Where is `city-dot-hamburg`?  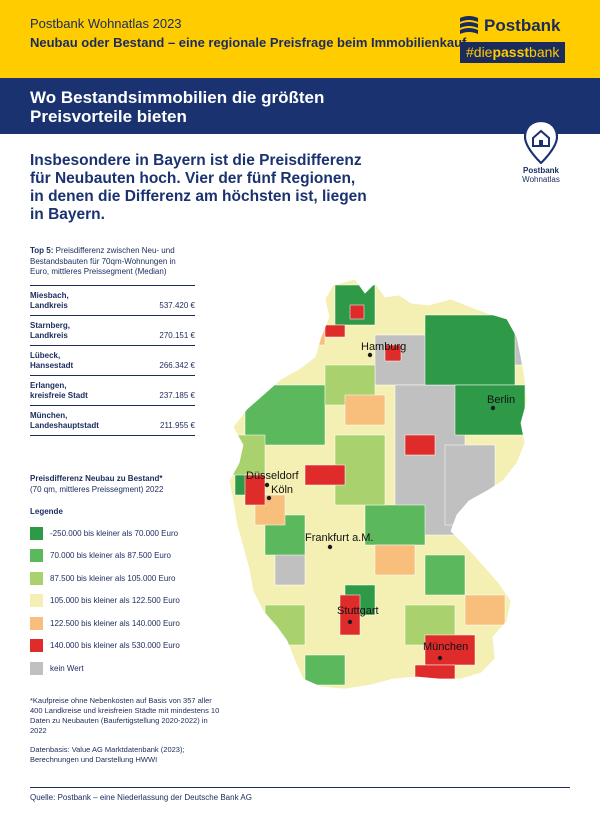 city-dot-hamburg is located at coordinates (370, 355).